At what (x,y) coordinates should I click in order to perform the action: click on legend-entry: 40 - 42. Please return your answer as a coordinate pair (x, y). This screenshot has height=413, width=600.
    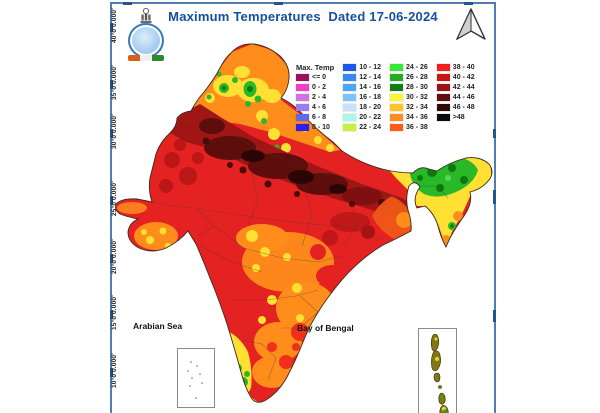
    Looking at the image, I should click on (455, 77).